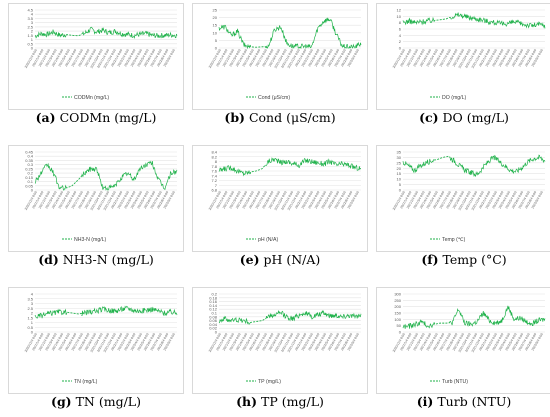 This screenshot has height=417, width=550. What do you see at coordinates (90, 240) in the screenshot?
I see `legend-label: NH3-N (mg/L)` at bounding box center [90, 240].